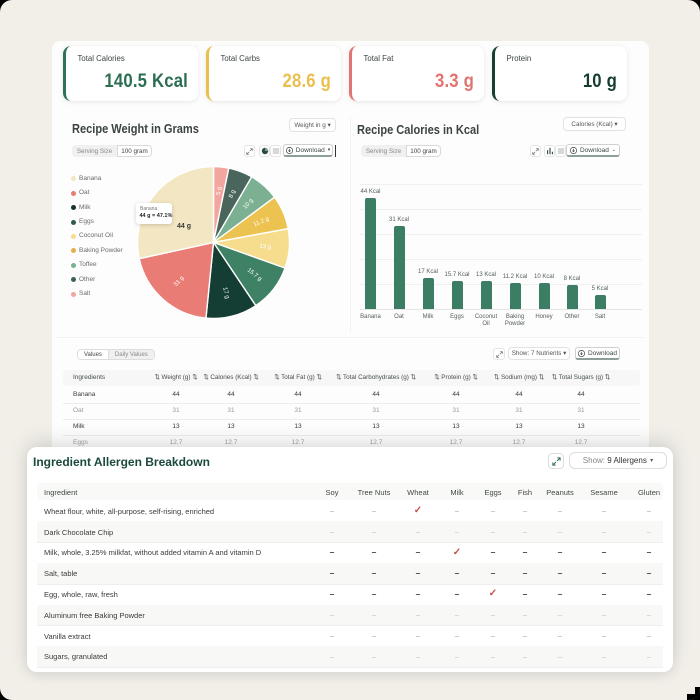  I want to click on svg-text: 44 g, so click(184, 226).